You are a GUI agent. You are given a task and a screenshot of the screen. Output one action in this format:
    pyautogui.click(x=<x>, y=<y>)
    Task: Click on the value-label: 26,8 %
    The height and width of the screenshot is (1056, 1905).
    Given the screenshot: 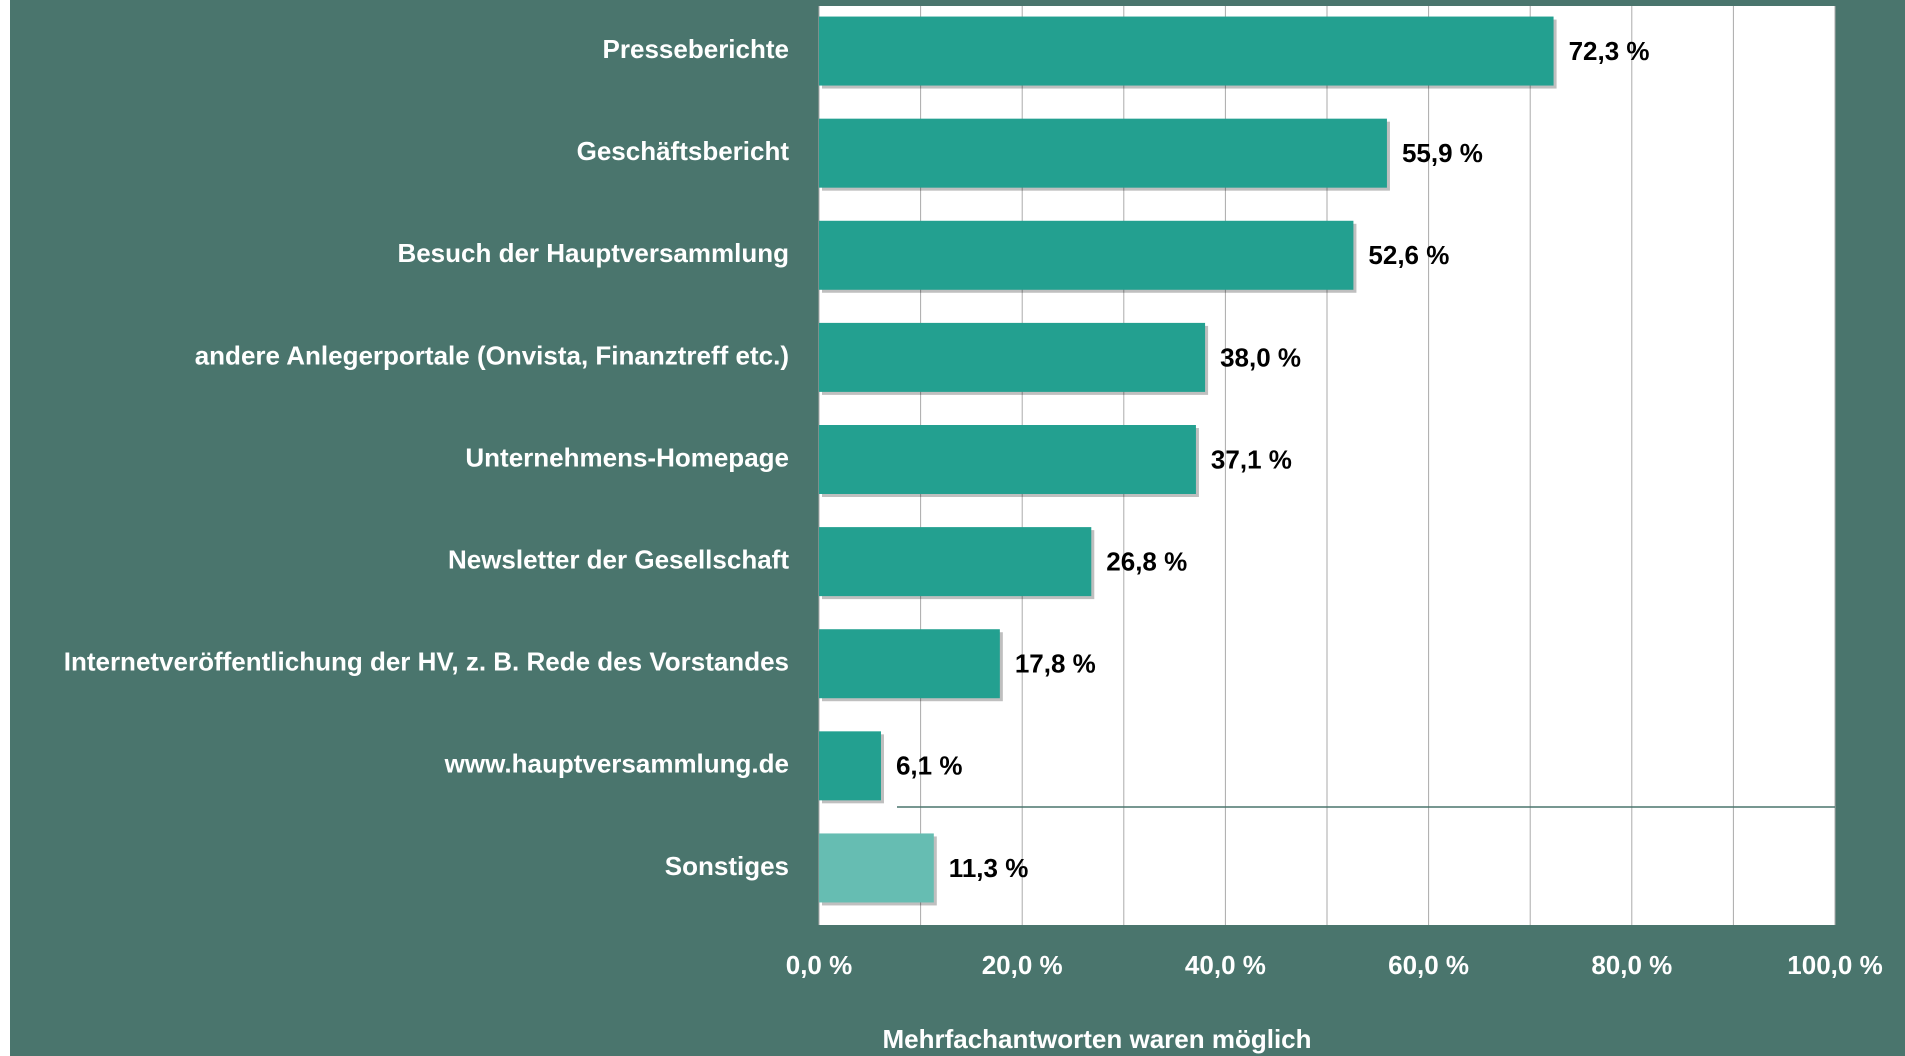 What is the action you would take?
    pyautogui.click(x=1146, y=561)
    